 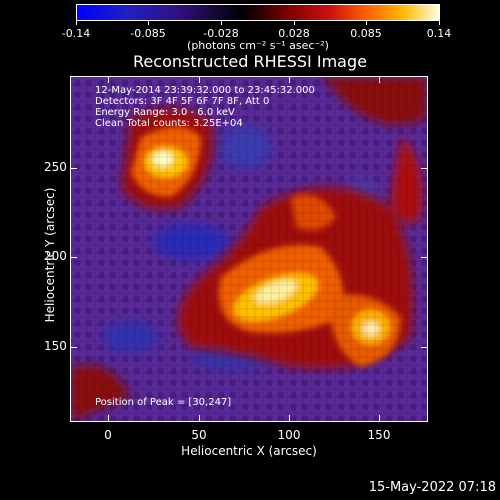 What do you see at coordinates (55, 256) in the screenshot?
I see `y-tick-label: 200` at bounding box center [55, 256].